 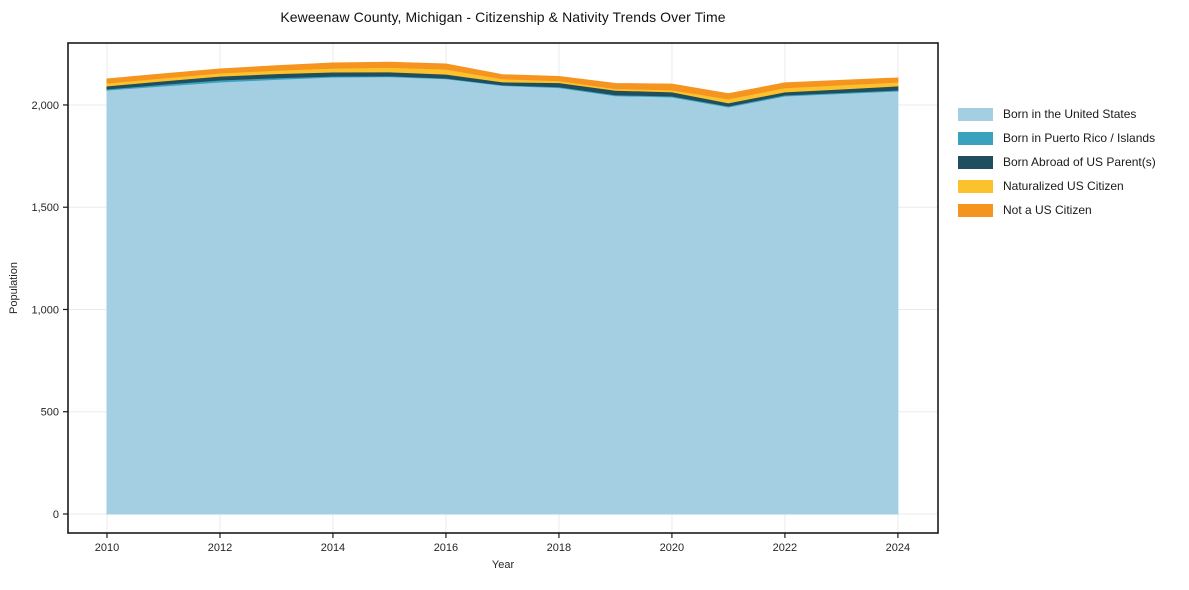 I want to click on x-tick-label: 2024, so click(x=898, y=548).